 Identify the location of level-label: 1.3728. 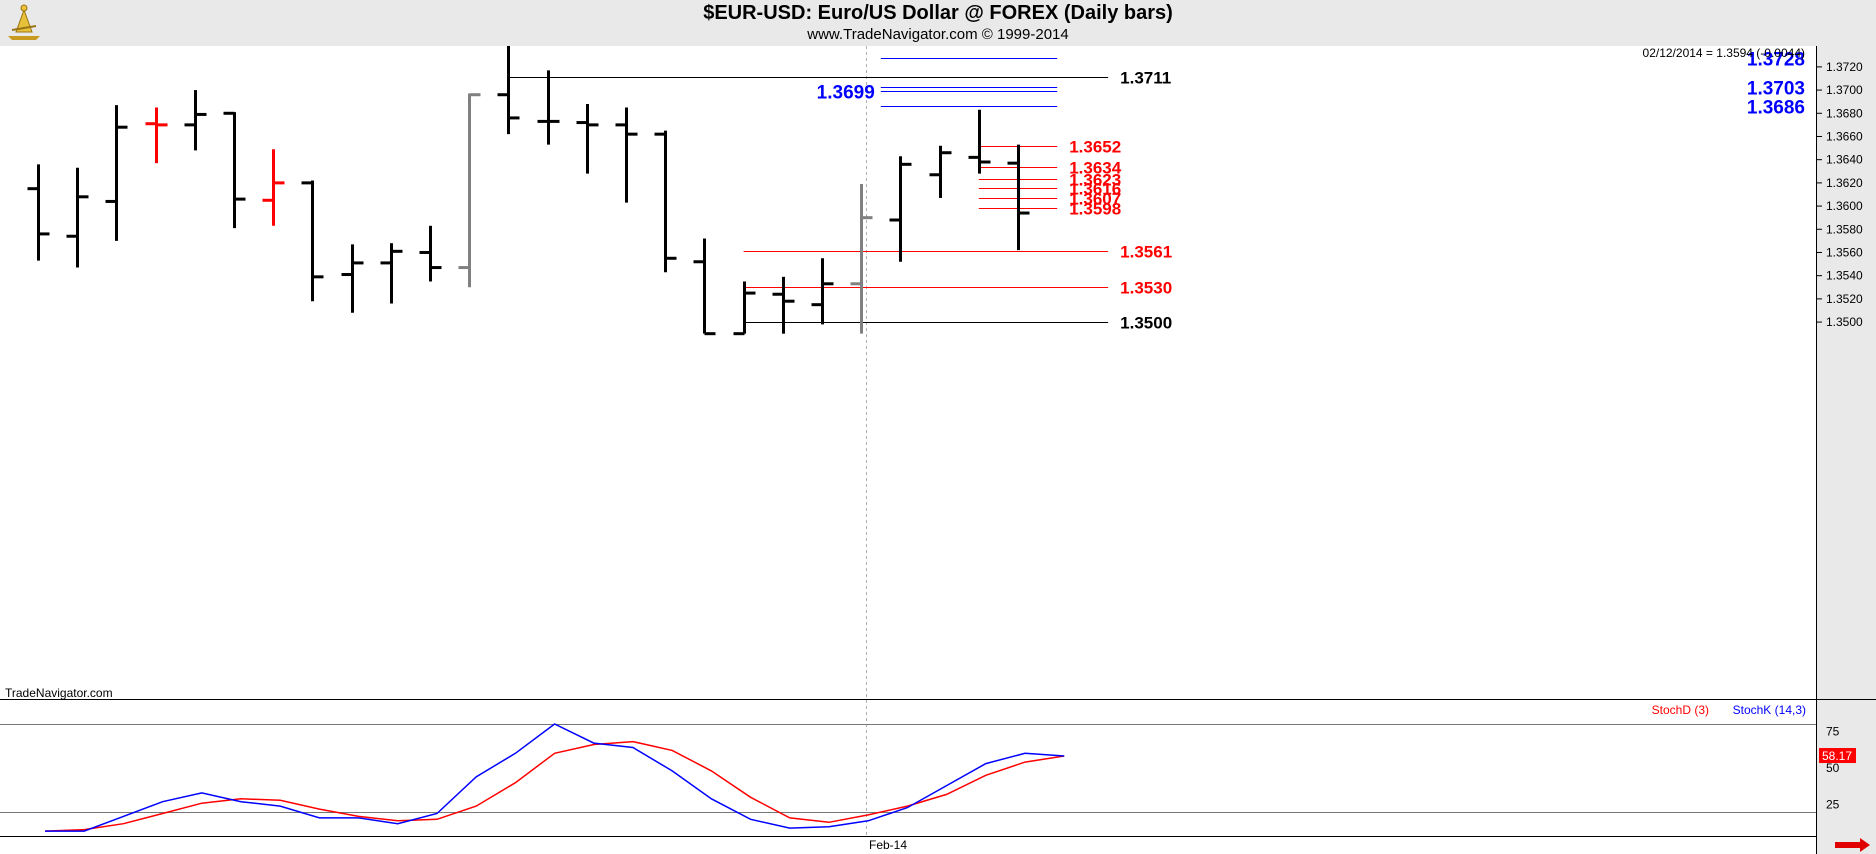
(1776, 60).